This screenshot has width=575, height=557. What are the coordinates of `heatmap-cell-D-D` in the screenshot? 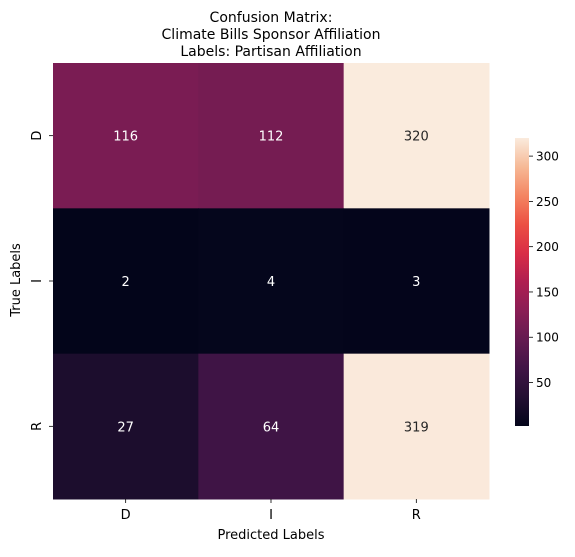 It's located at (126, 136).